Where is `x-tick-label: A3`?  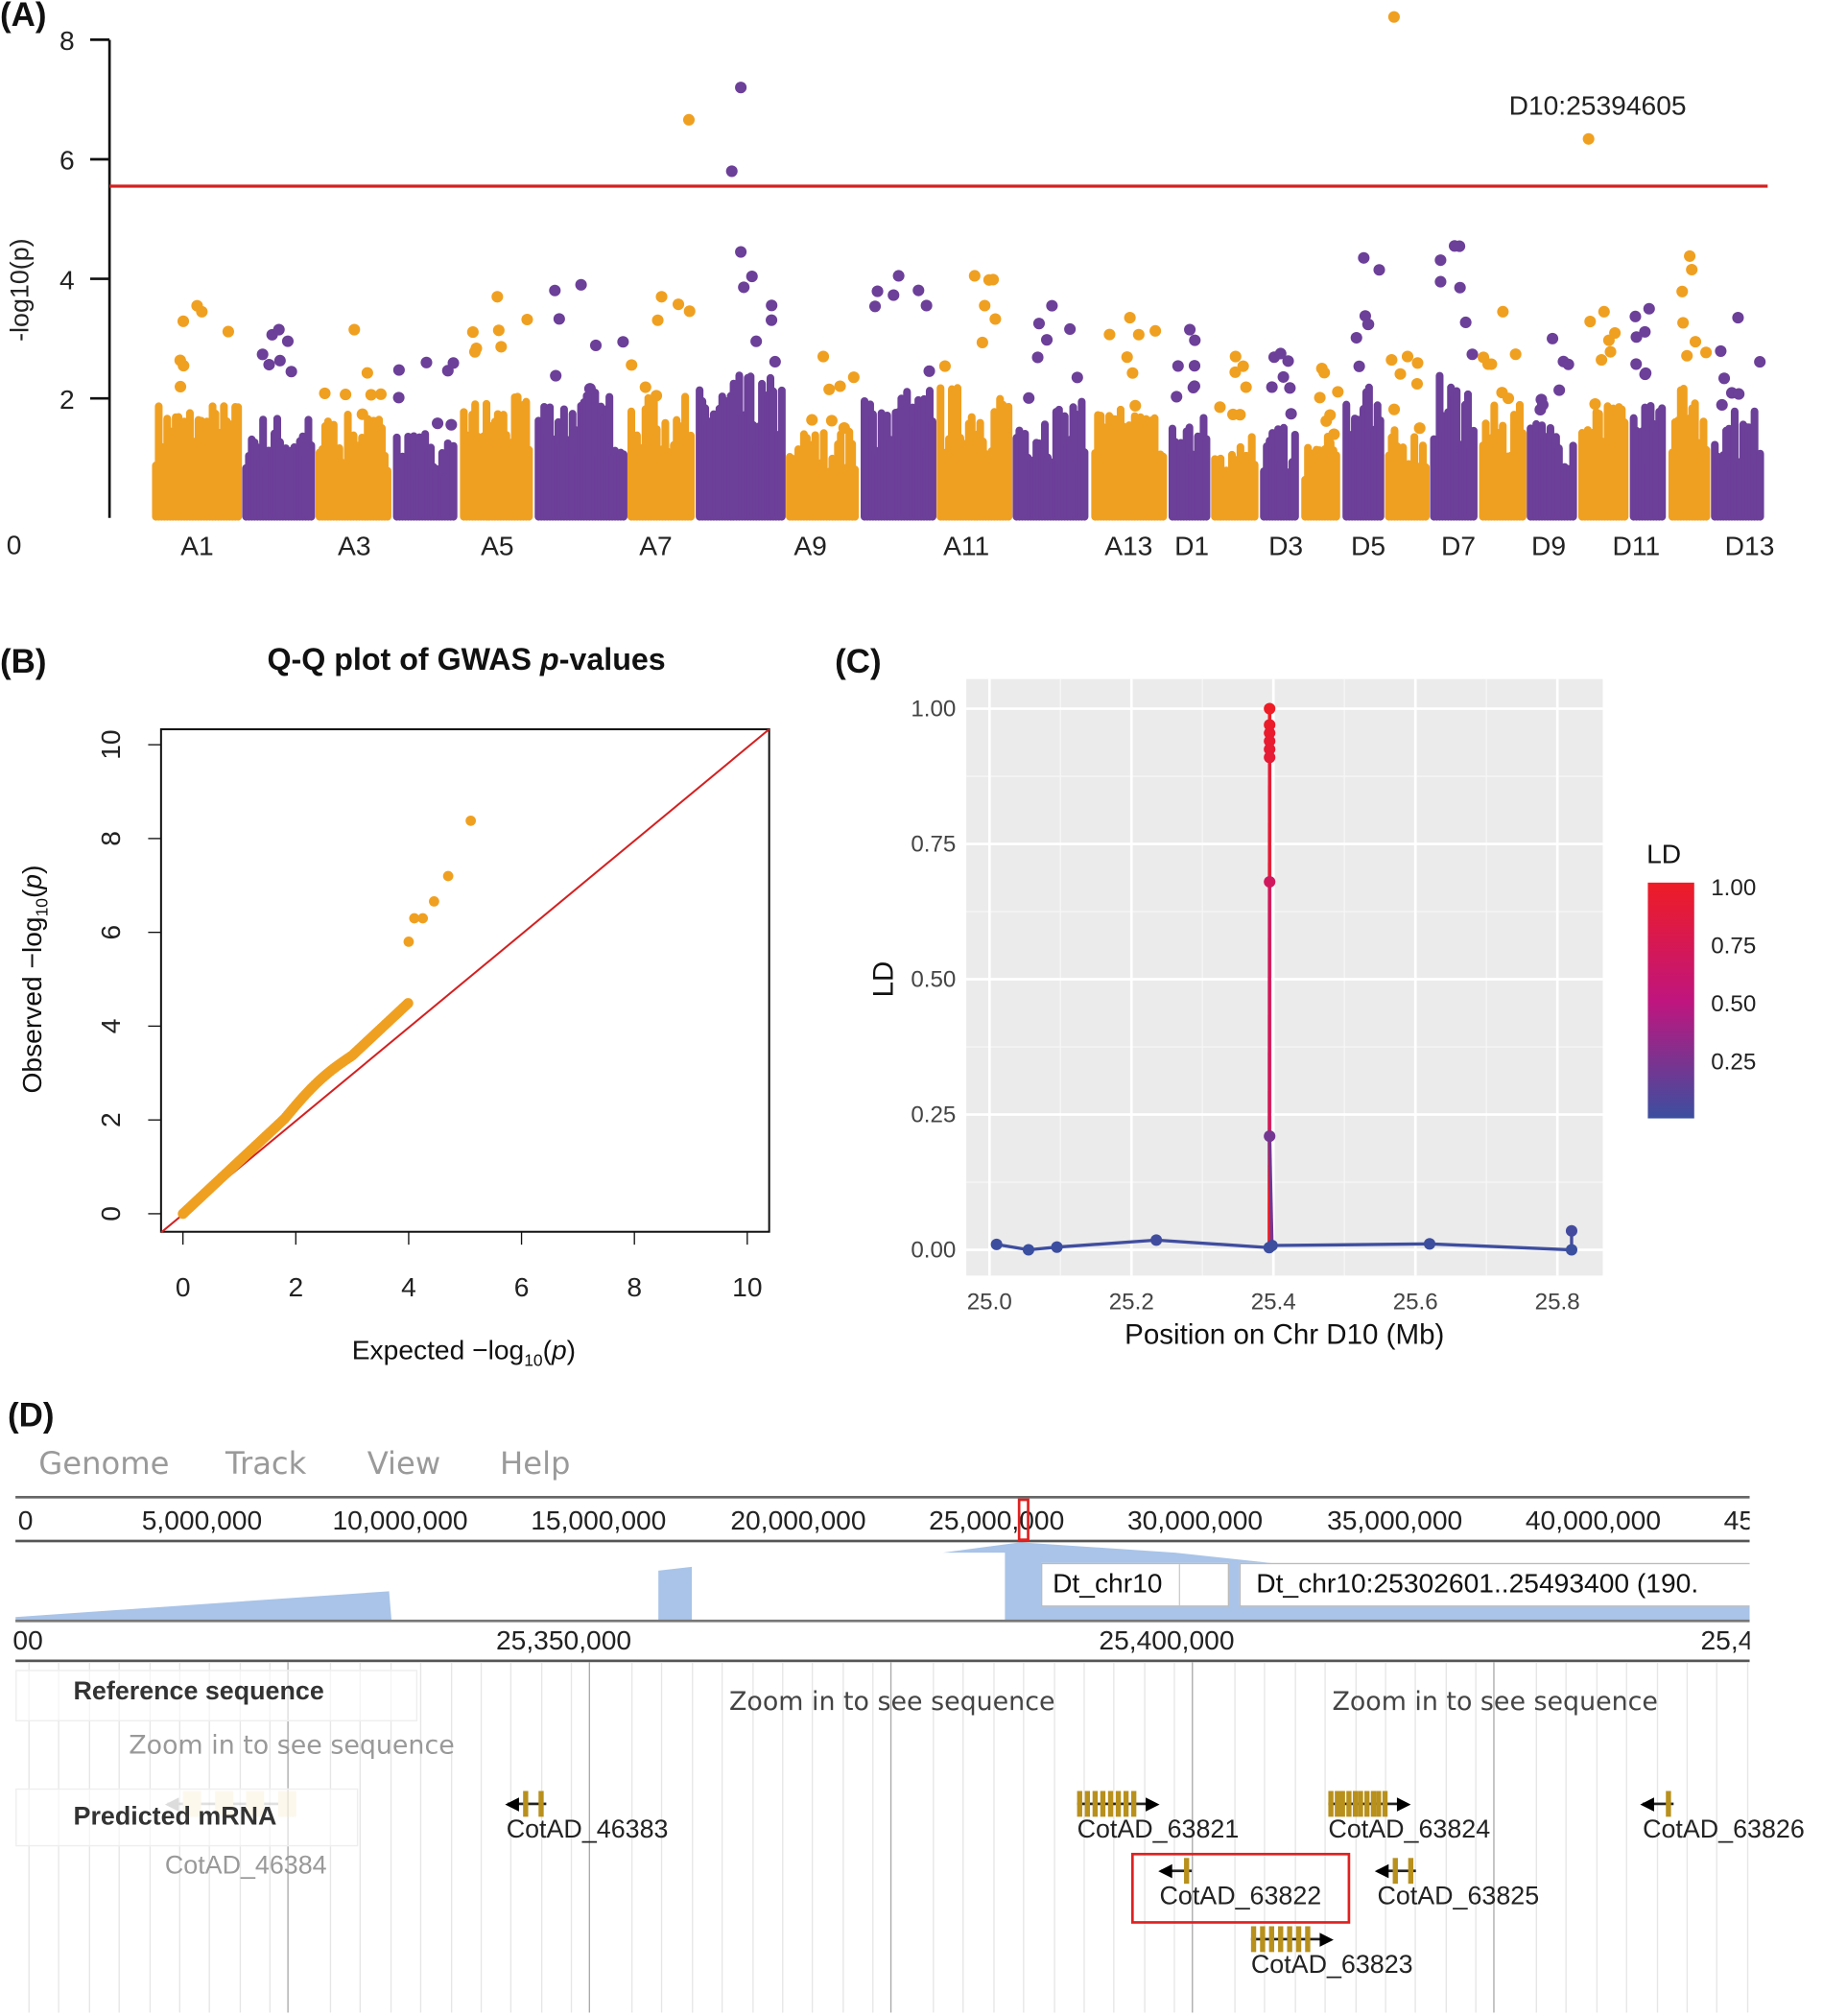 x-tick-label: A3 is located at coordinates (354, 546).